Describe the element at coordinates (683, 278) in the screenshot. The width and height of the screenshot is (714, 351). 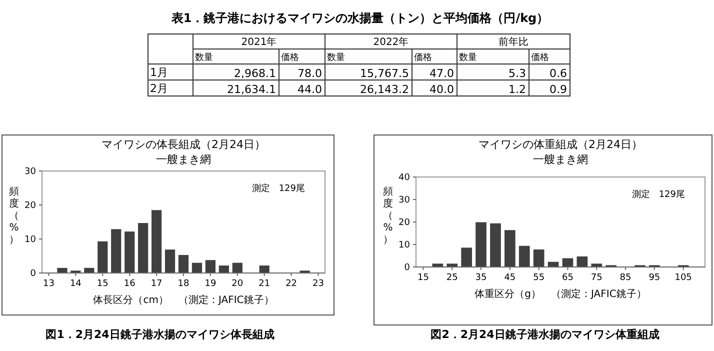
I see `x-tick-label: 105` at that location.